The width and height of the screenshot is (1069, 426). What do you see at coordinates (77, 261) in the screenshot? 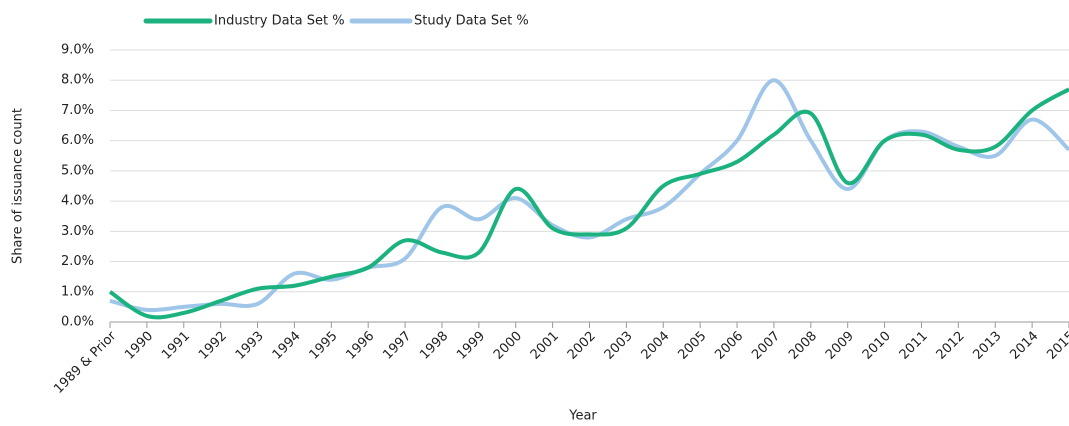
I see `y-tick-label: 2.0%` at bounding box center [77, 261].